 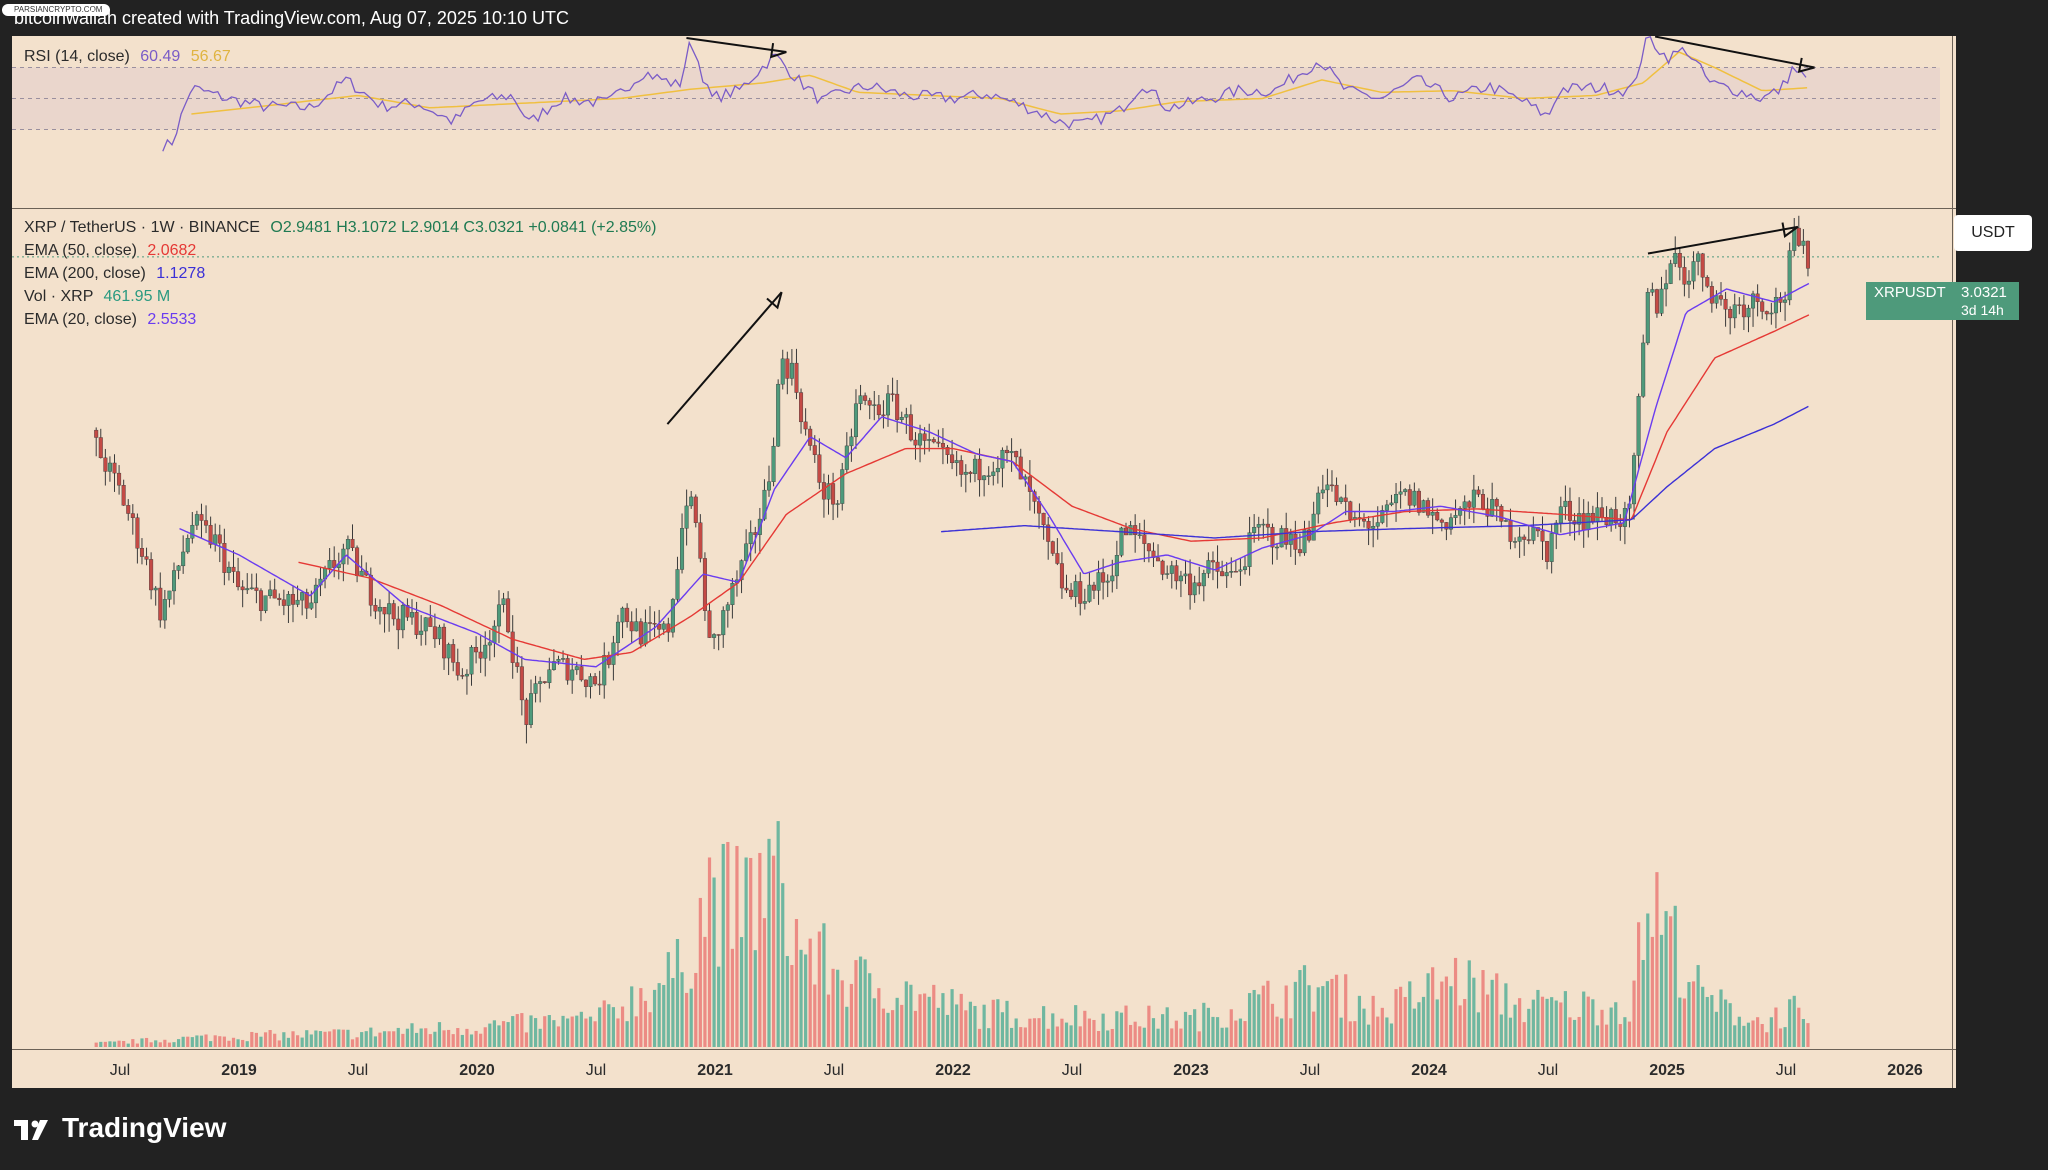 I want to click on time-tick-label: Jul, so click(x=834, y=1070).